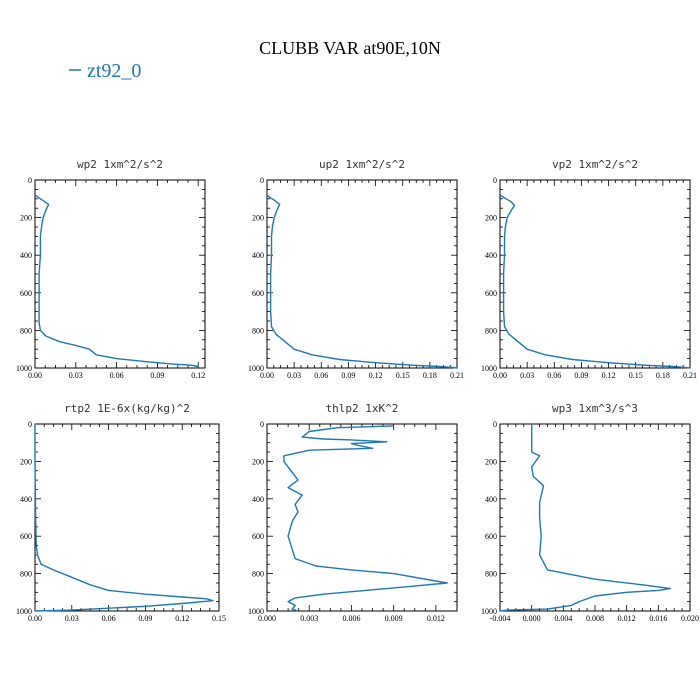 This screenshot has width=700, height=700. I want to click on panel-title: wp2 1xm^2/s^2, so click(120, 164).